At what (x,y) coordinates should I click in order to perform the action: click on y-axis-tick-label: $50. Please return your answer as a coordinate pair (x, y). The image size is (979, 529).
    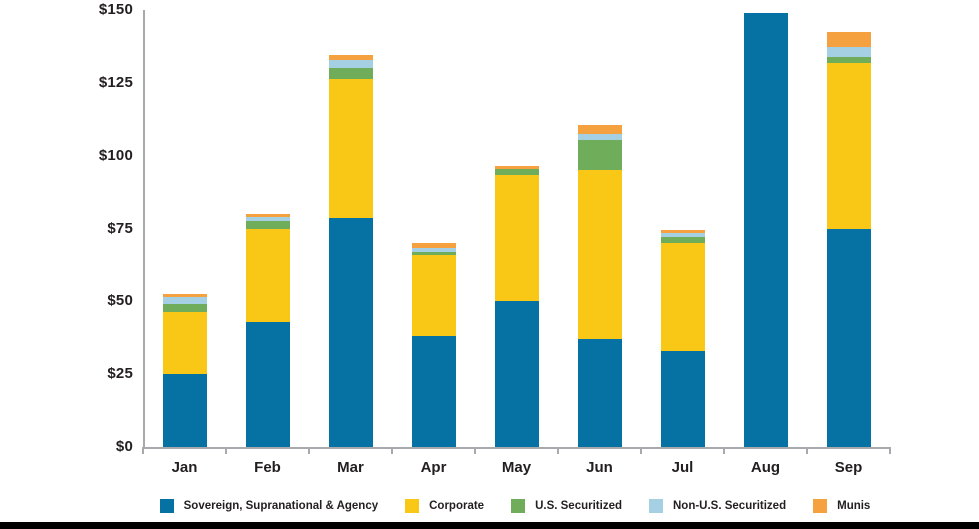
    Looking at the image, I should click on (120, 301).